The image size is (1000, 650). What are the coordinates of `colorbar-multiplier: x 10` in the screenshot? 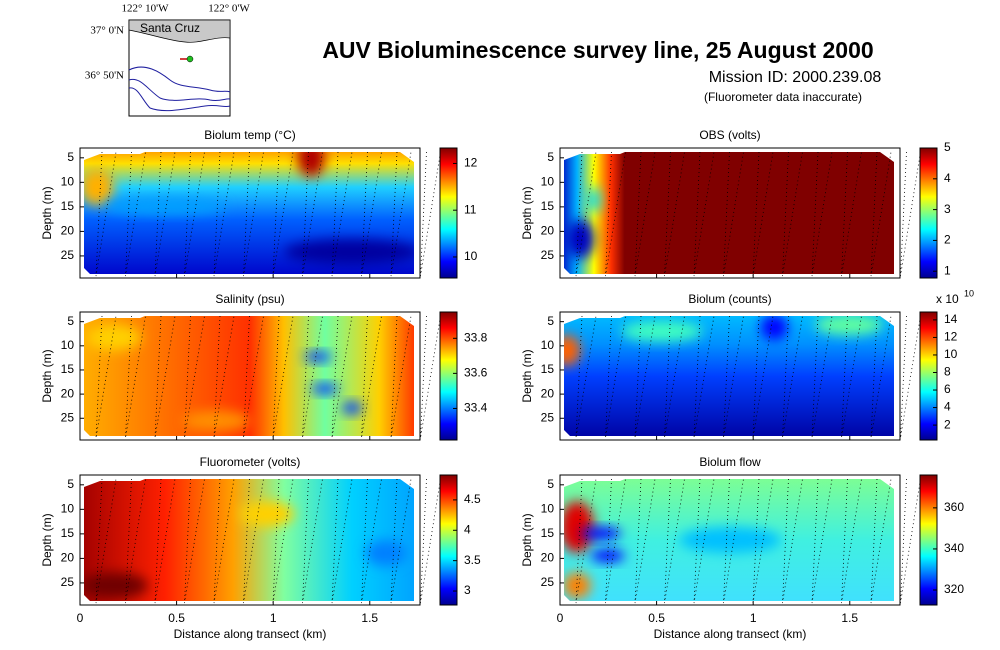 It's located at (947, 299).